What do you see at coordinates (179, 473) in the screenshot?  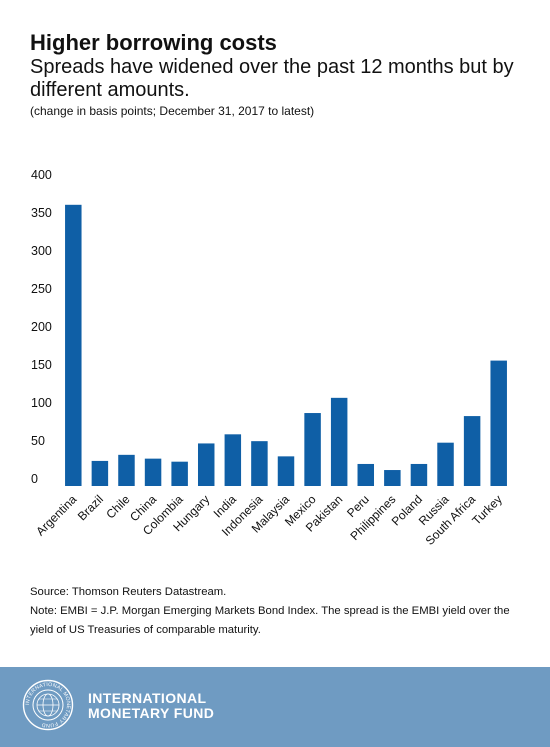 I see `bar-colombia` at bounding box center [179, 473].